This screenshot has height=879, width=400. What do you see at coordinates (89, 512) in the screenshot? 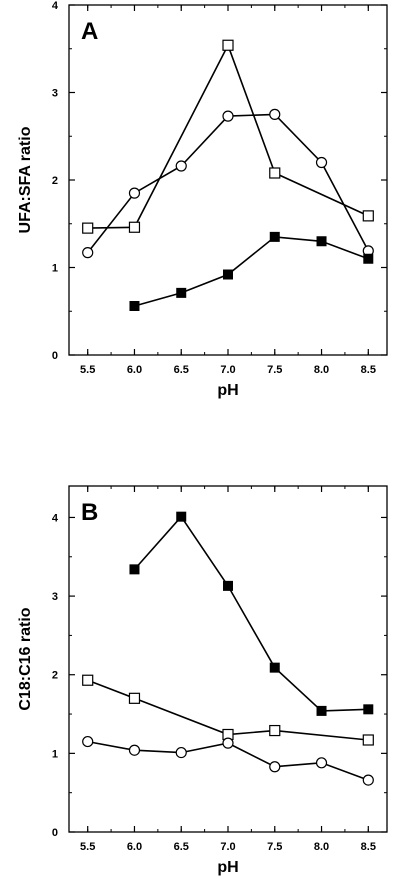
I see `panel-label: B` at bounding box center [89, 512].